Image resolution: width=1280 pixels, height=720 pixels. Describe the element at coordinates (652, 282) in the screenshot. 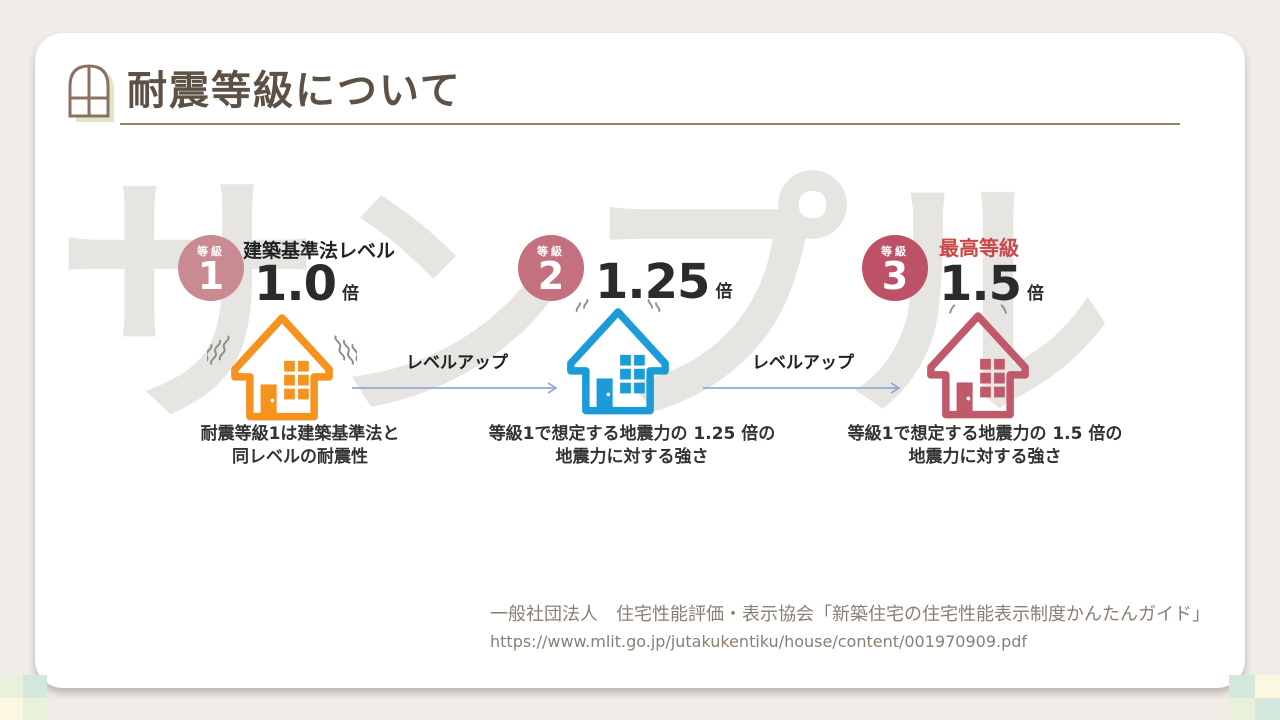

I see `grade-2-factor-value: 1.25` at that location.